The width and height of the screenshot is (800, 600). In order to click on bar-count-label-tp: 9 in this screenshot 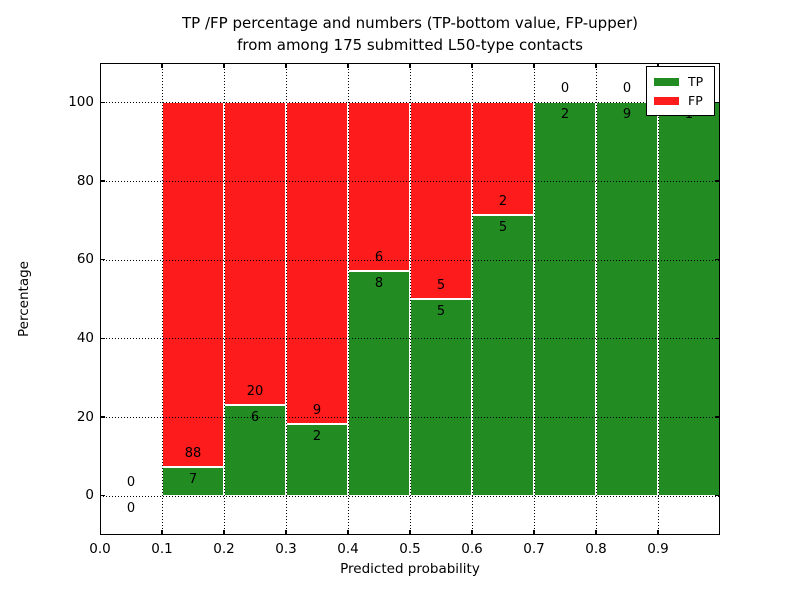, I will do `click(627, 115)`.